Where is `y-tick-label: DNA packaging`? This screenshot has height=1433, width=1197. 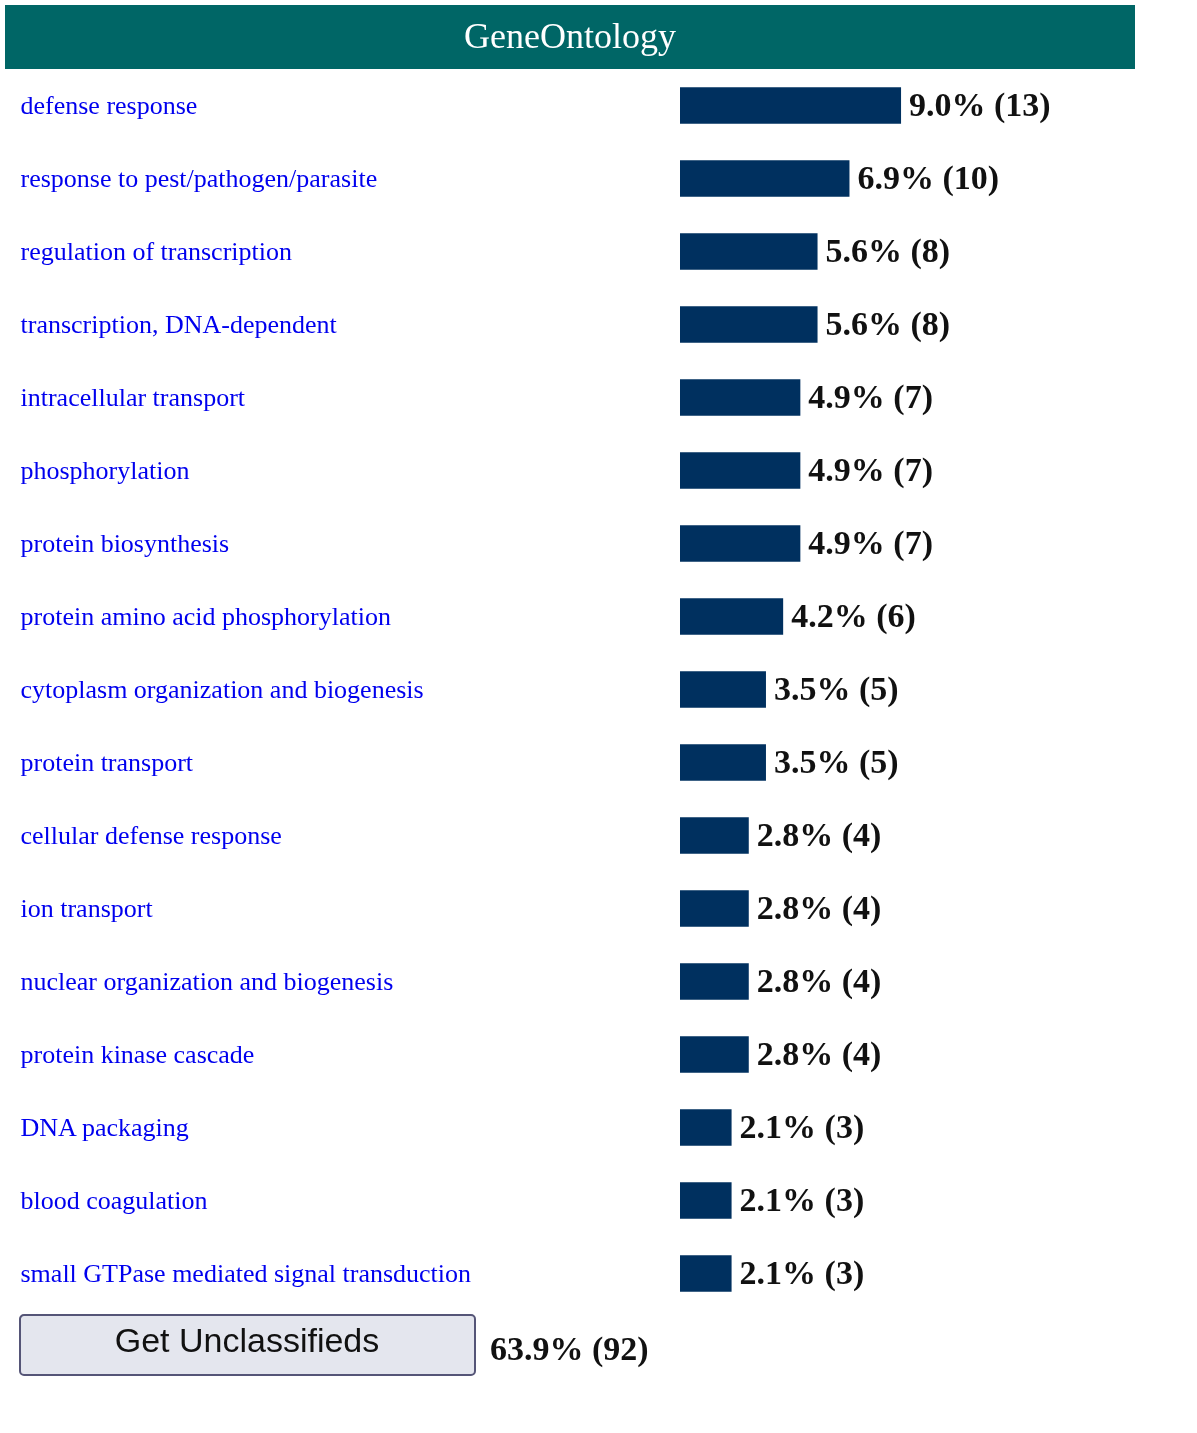 y-tick-label: DNA packaging is located at coordinates (104, 1127).